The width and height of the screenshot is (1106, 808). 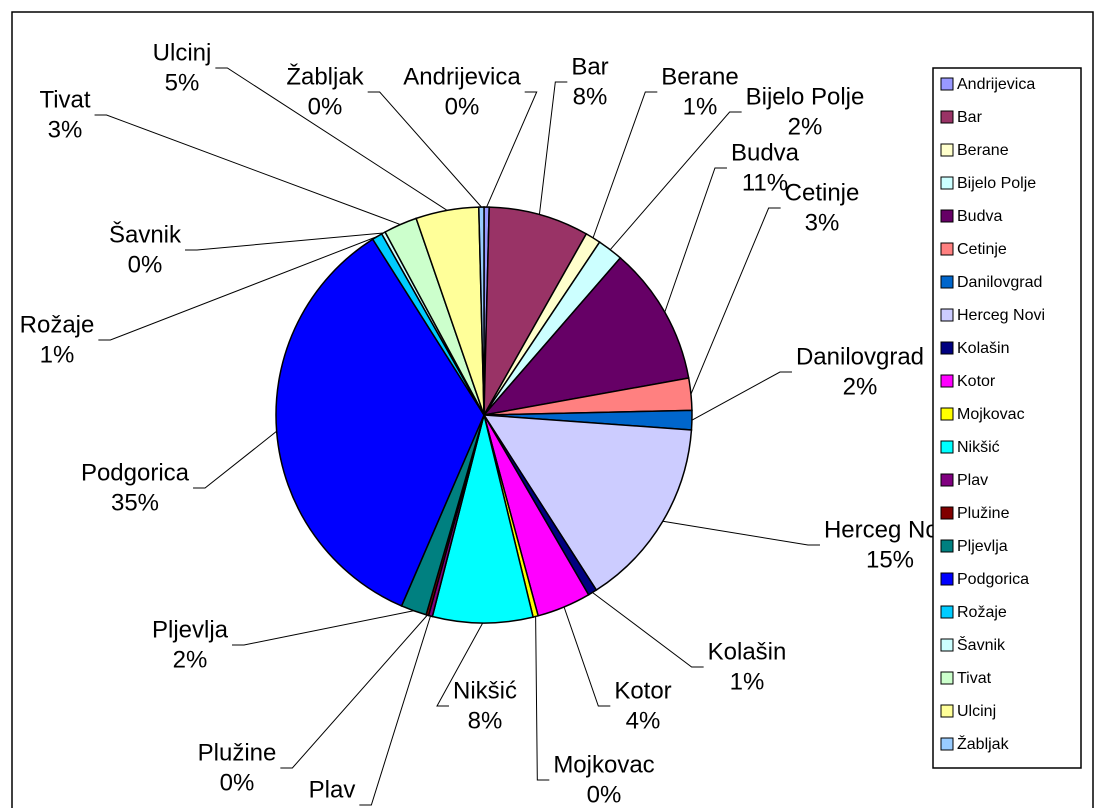 I want to click on slice-label-name: Mojkovac, so click(x=603, y=764).